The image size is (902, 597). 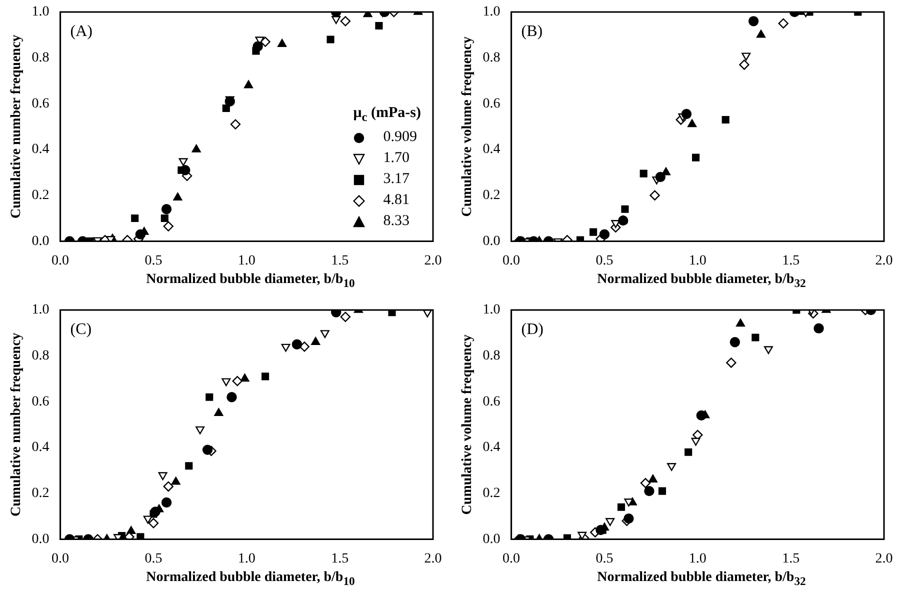 What do you see at coordinates (81, 31) in the screenshot?
I see `annotation: (A)` at bounding box center [81, 31].